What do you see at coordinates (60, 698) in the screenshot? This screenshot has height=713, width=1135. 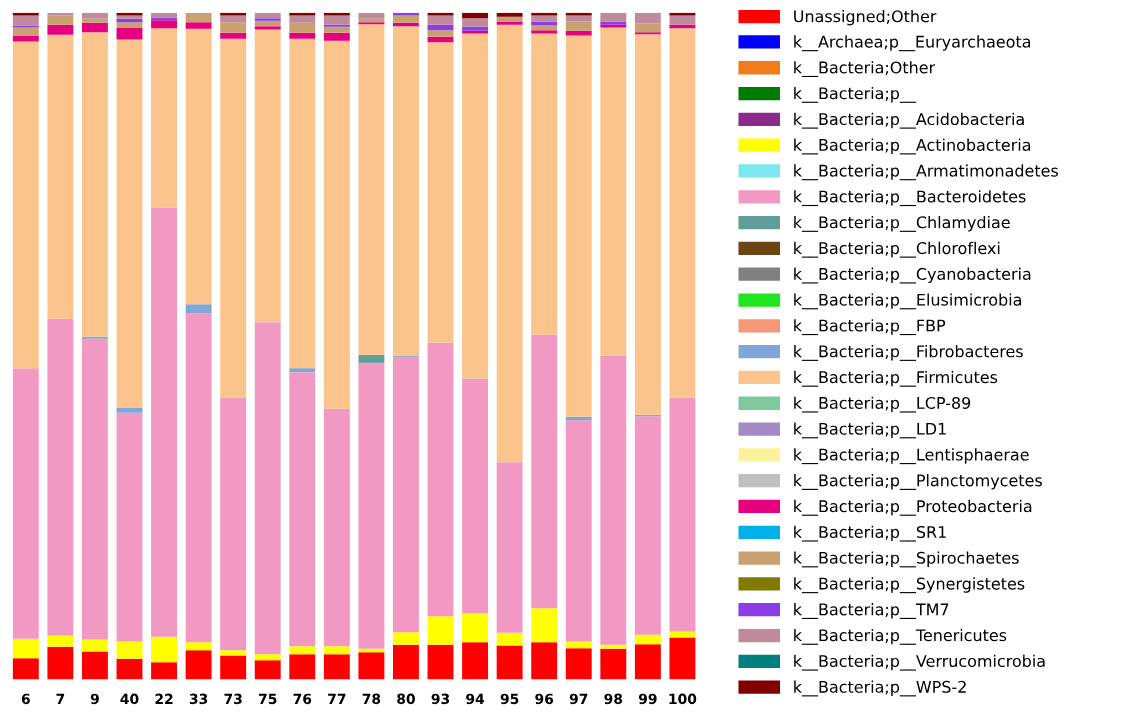 I see `x-tick-label: 7` at bounding box center [60, 698].